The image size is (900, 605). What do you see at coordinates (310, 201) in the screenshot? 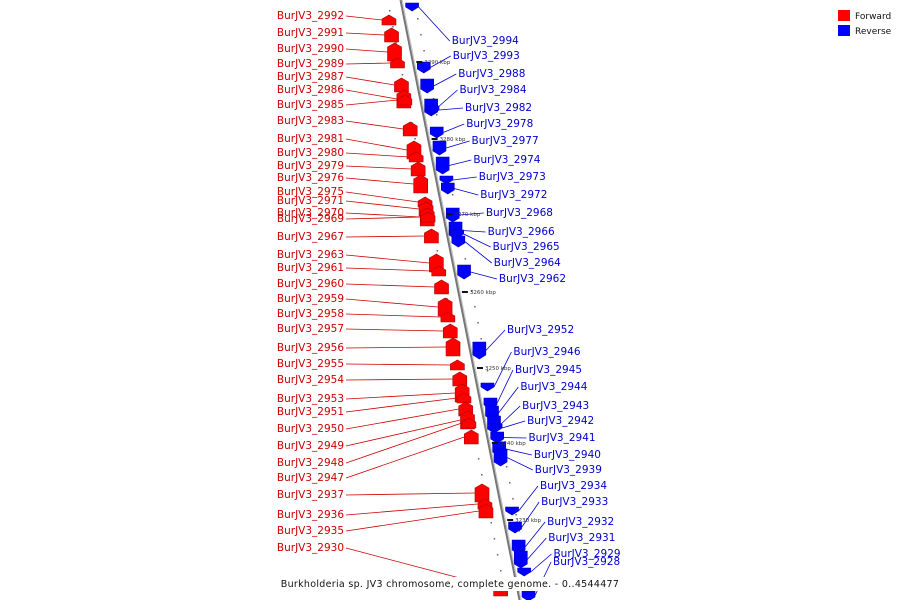
I see `forward-gene-label: BurJV3_2971` at bounding box center [310, 201].